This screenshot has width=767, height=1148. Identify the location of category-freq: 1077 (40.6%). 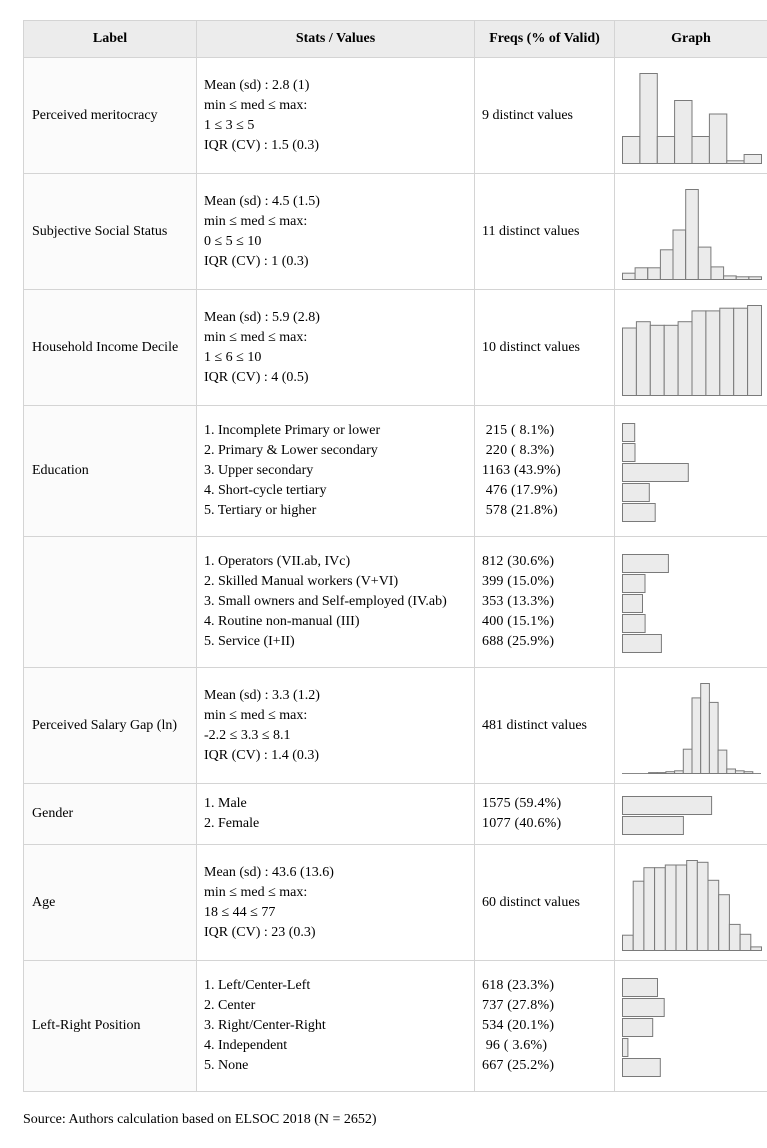
(522, 823).